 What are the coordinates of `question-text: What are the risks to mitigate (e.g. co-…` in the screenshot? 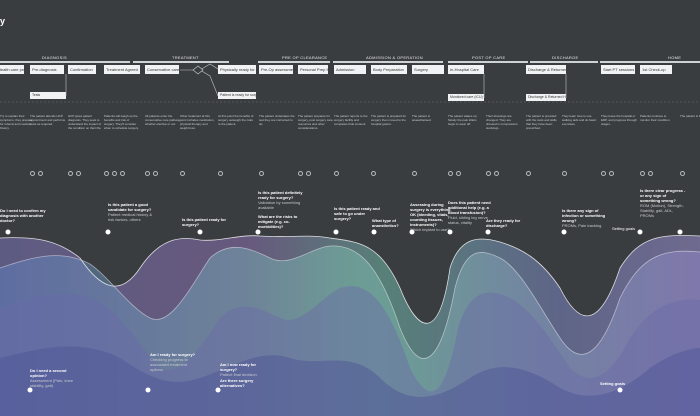 It's located at (278, 221).